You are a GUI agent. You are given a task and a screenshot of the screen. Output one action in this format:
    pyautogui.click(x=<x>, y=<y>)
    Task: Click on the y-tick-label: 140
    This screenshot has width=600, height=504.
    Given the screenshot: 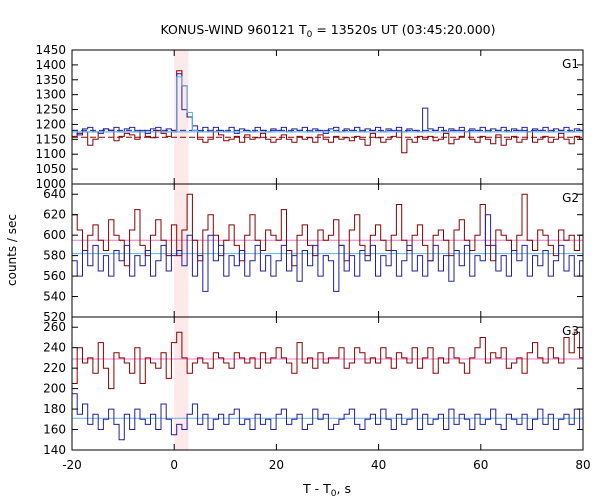 What is the action you would take?
    pyautogui.click(x=54, y=450)
    